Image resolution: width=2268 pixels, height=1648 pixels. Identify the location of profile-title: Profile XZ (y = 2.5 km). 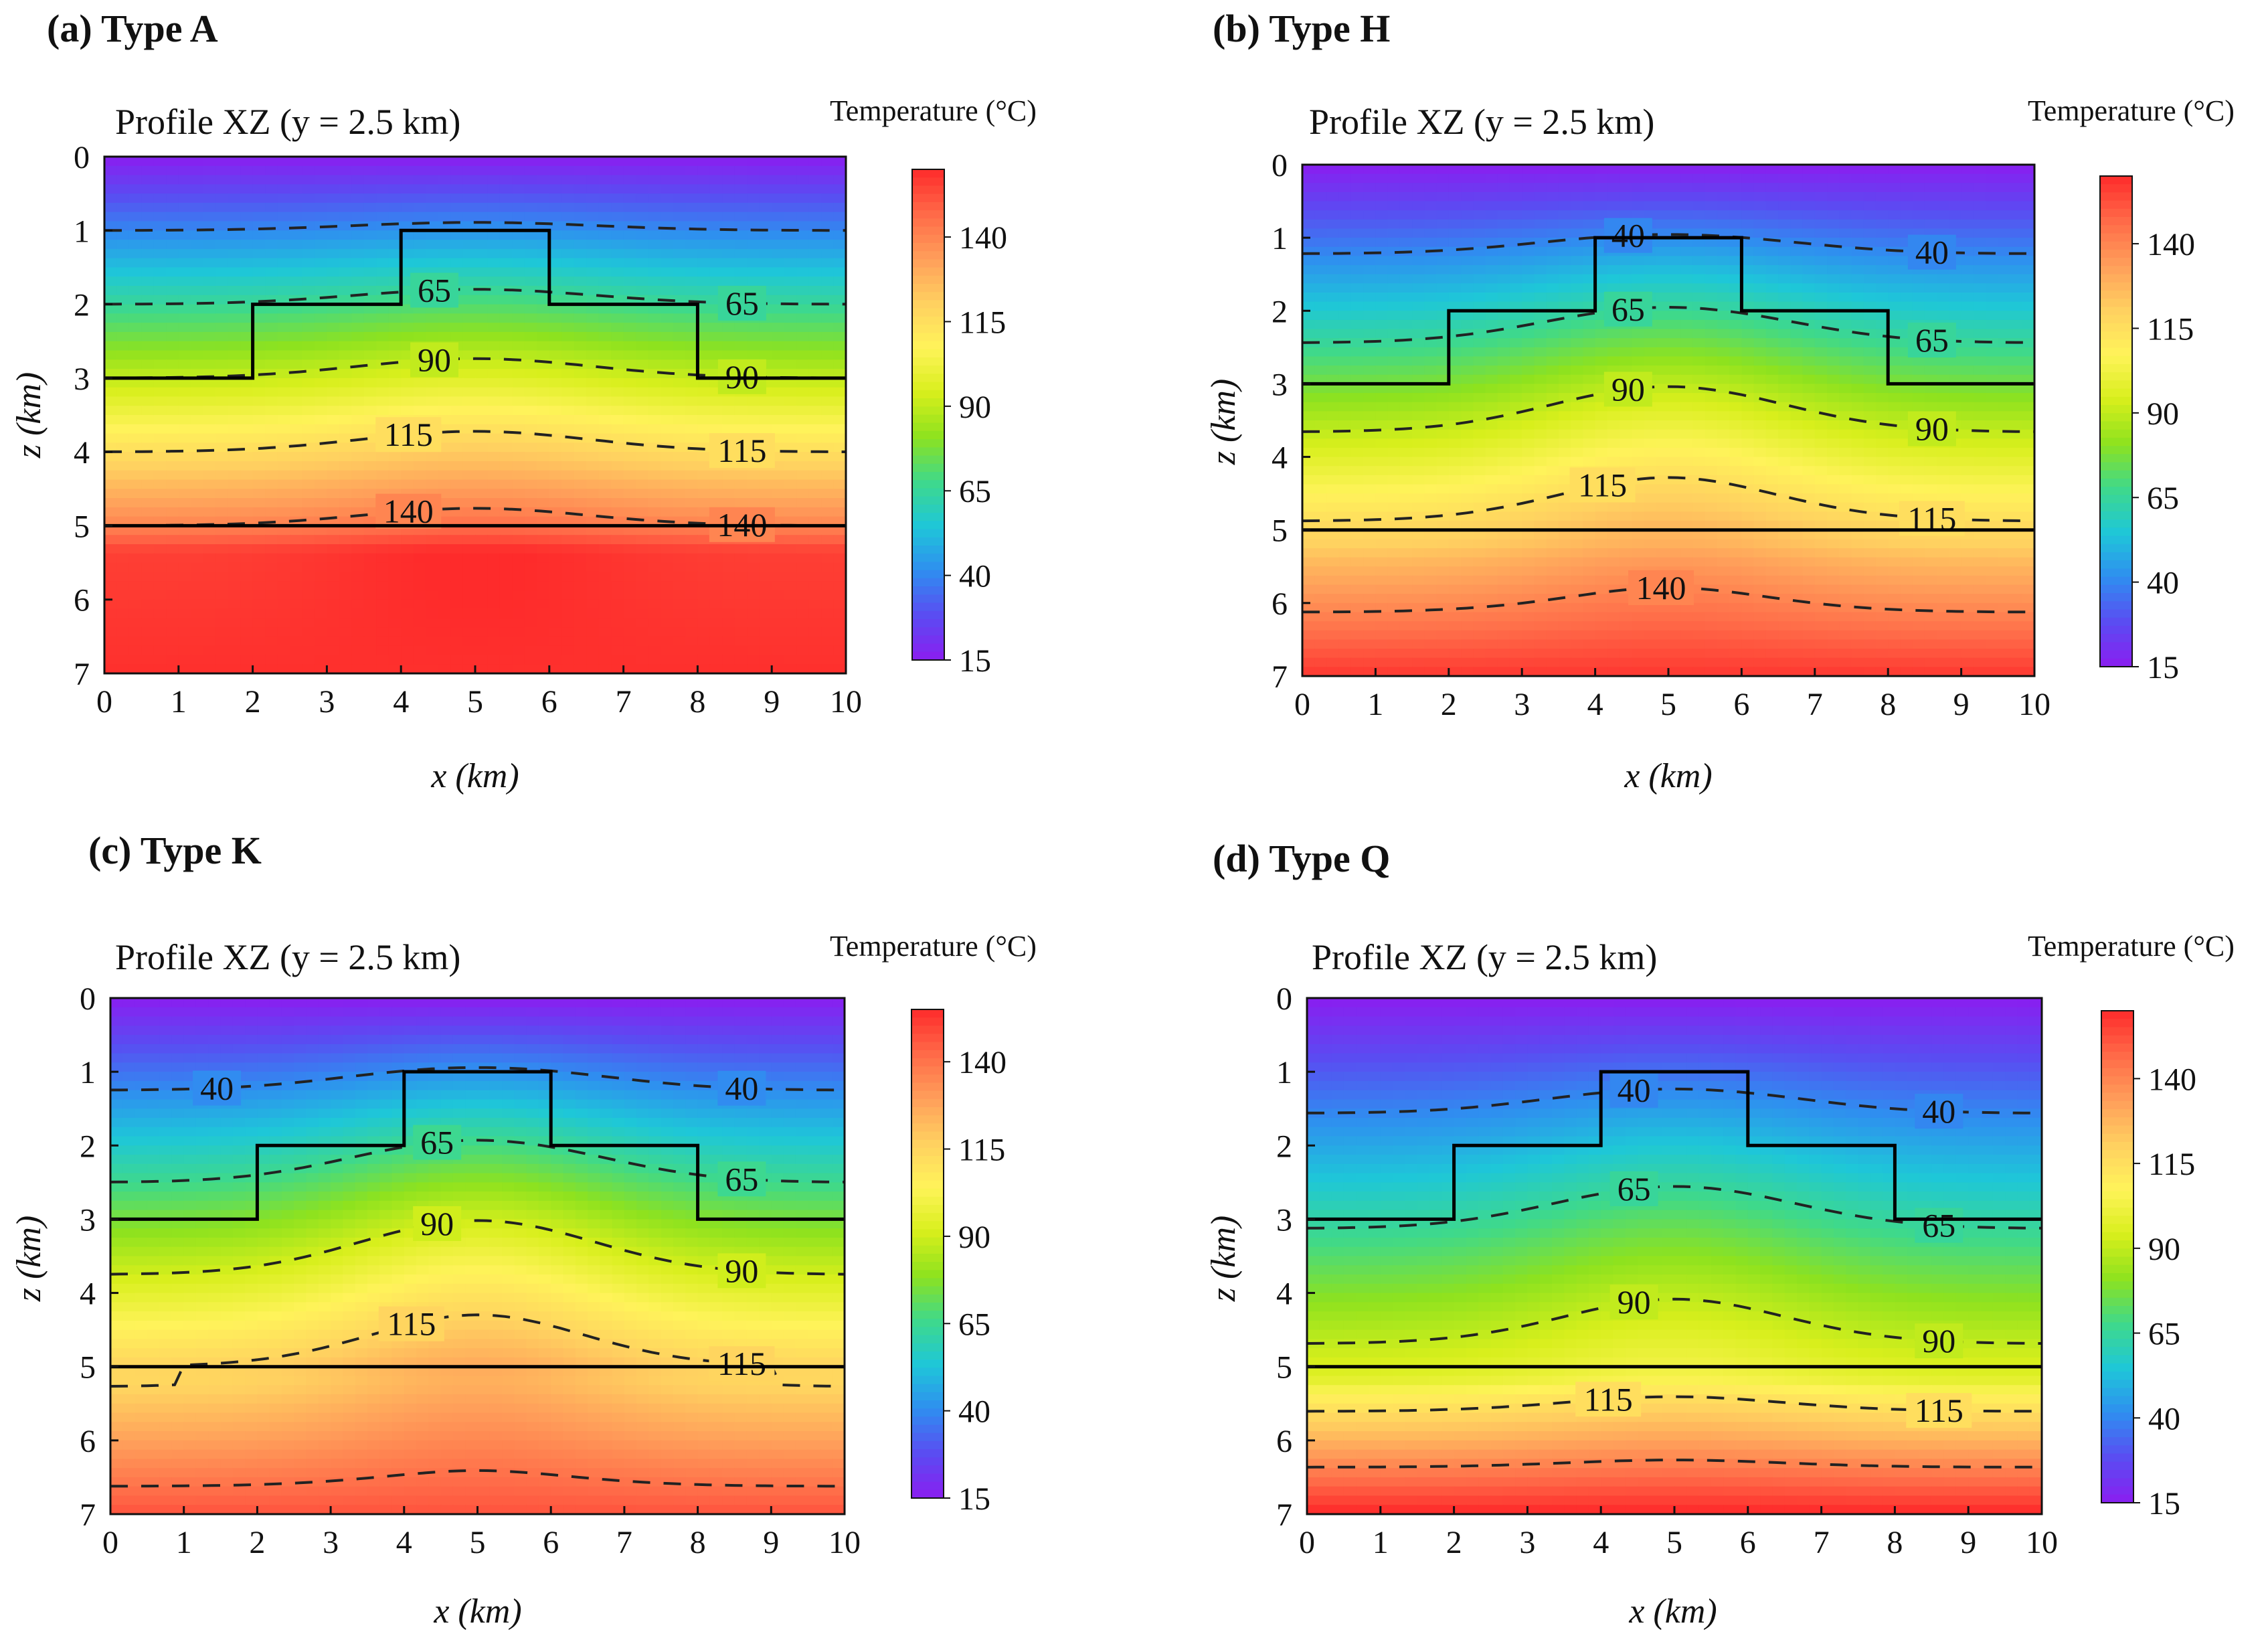
(1481, 122).